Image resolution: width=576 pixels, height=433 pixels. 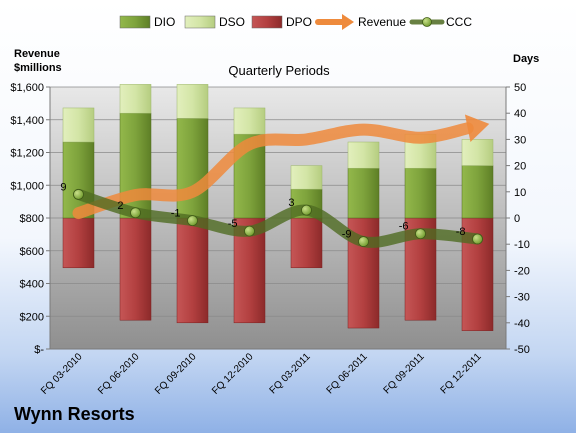 I want to click on y-right-tick-label: 30, so click(x=520, y=140).